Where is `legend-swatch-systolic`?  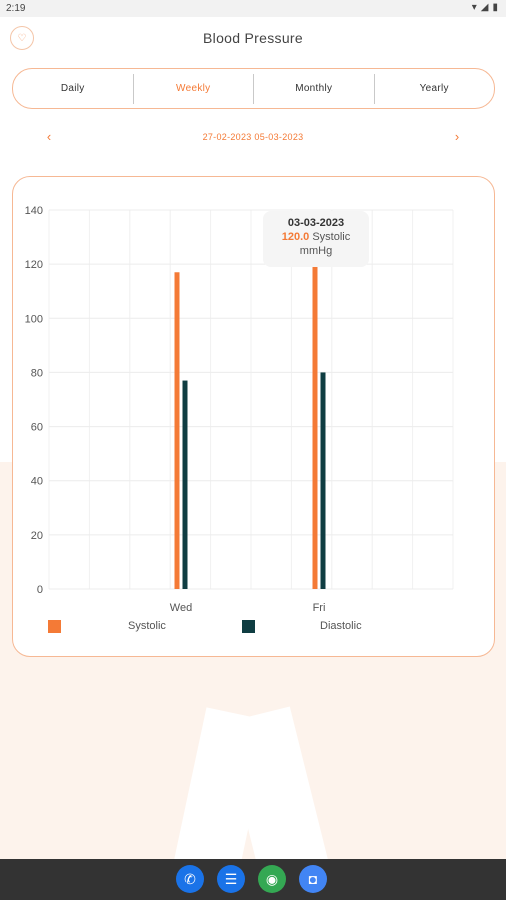 legend-swatch-systolic is located at coordinates (54, 626).